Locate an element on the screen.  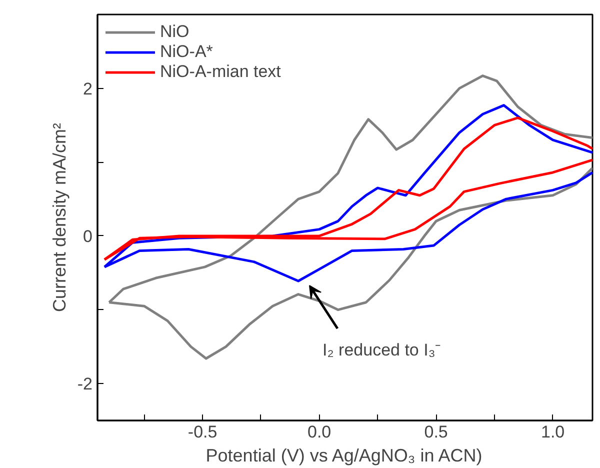
annotation: I₂ reduced to I₃⁻ is located at coordinates (382, 350).